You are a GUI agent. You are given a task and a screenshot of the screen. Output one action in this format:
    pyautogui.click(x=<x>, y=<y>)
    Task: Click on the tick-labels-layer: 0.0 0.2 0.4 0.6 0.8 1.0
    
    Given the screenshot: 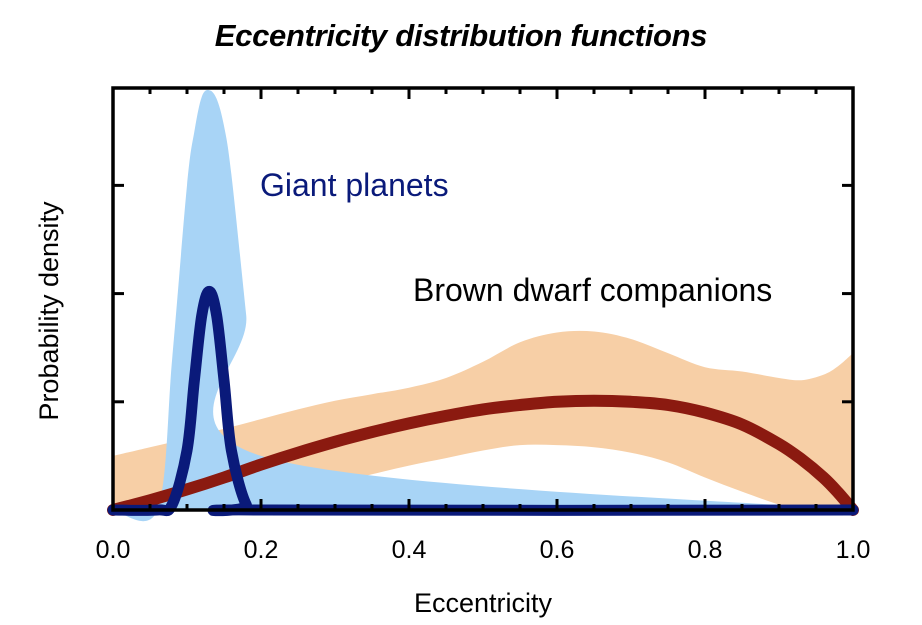 What is the action you would take?
    pyautogui.click(x=483, y=550)
    